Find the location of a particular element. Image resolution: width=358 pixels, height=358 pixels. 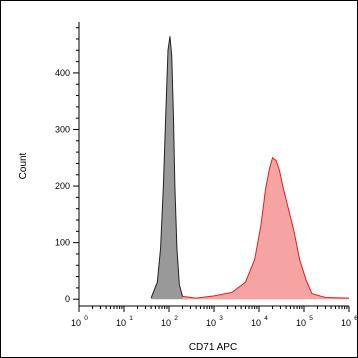

x-tick-exponent: 0 is located at coordinates (86, 318).